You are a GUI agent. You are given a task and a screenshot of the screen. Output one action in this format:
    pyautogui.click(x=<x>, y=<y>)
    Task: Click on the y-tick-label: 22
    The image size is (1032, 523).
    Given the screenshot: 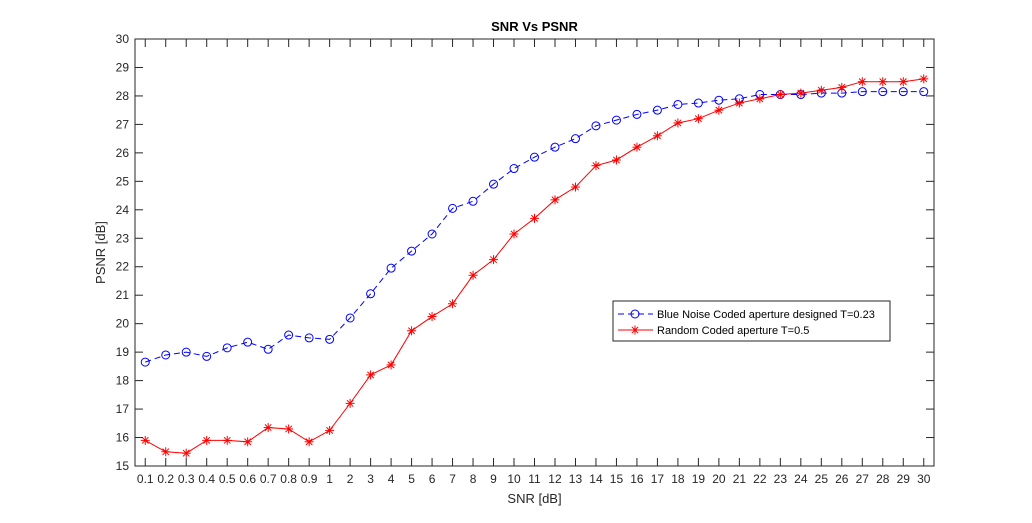 What is the action you would take?
    pyautogui.click(x=123, y=267)
    